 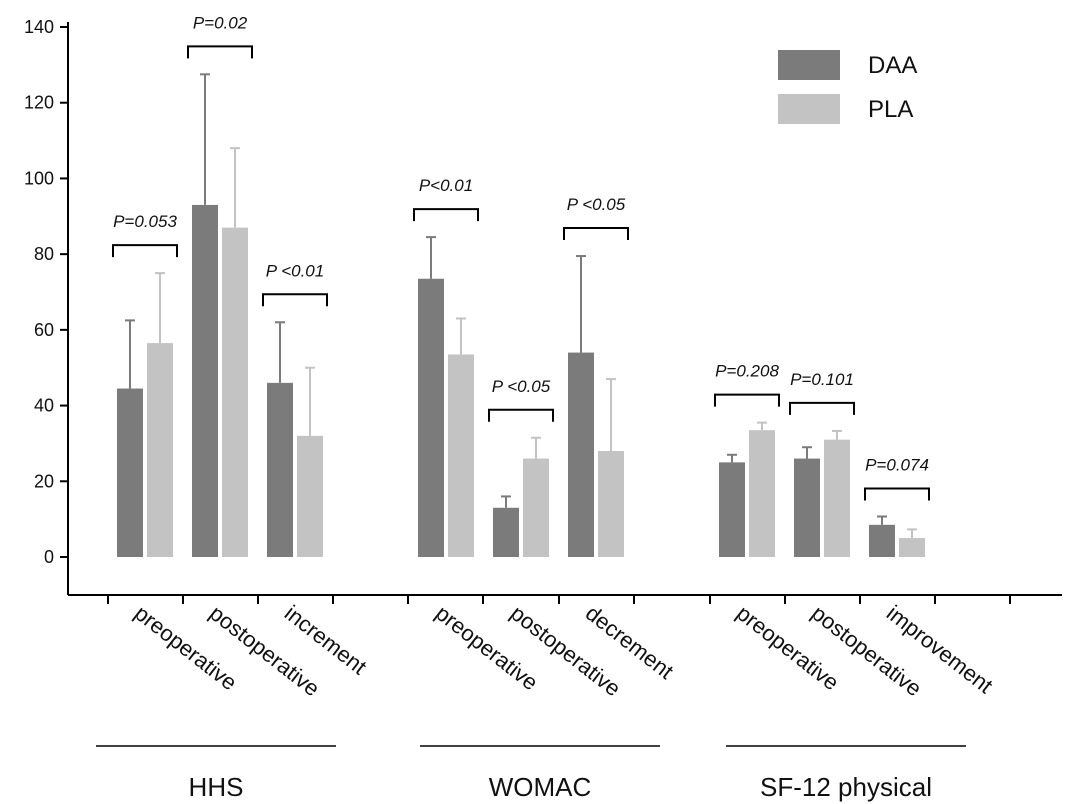 I want to click on legend-label-pla: PLA, so click(x=890, y=109).